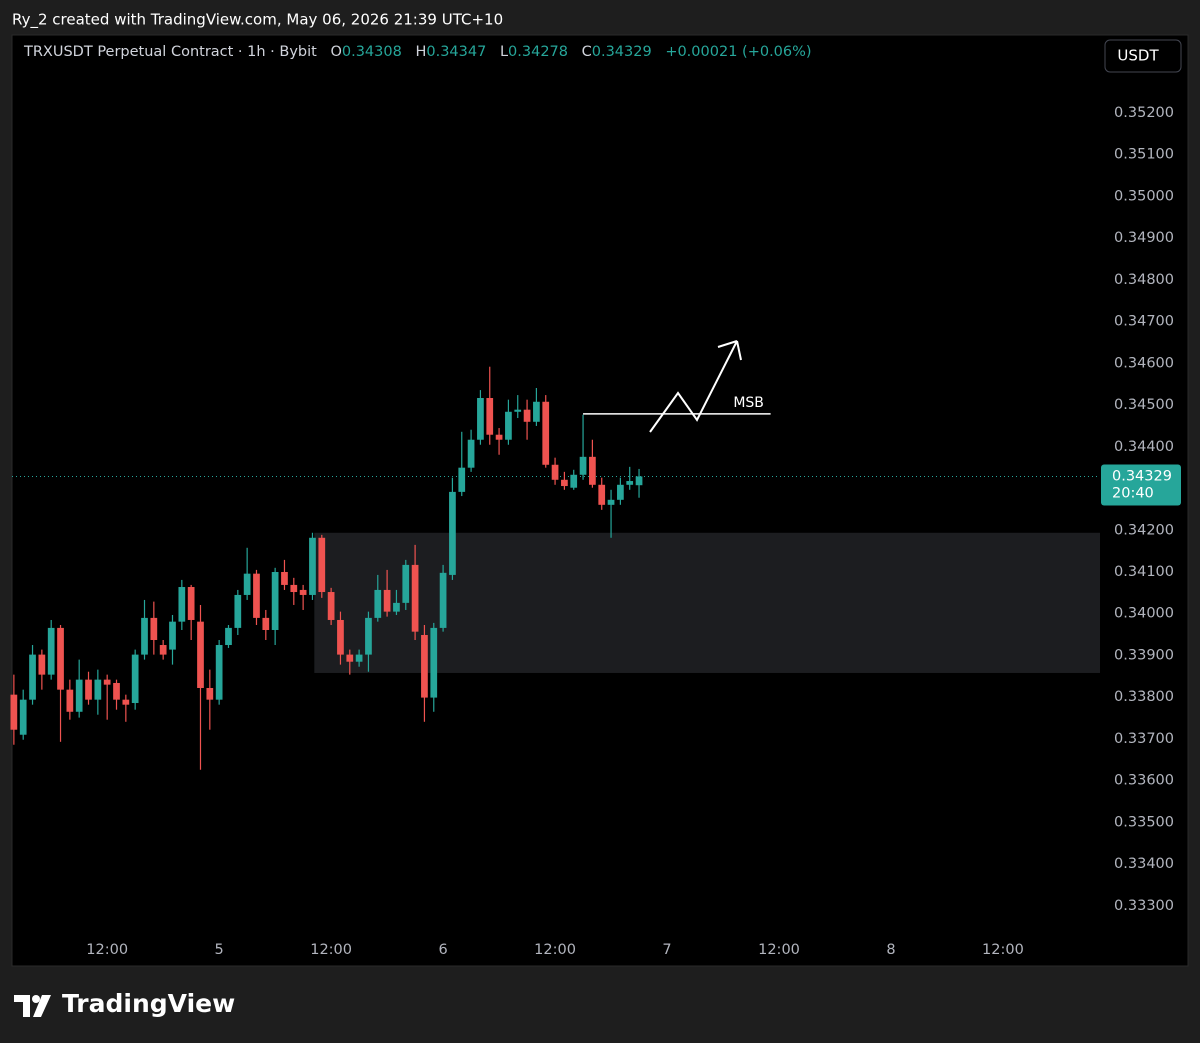  What do you see at coordinates (738, 52) in the screenshot?
I see `change: +0.00021 (+0.06%)` at bounding box center [738, 52].